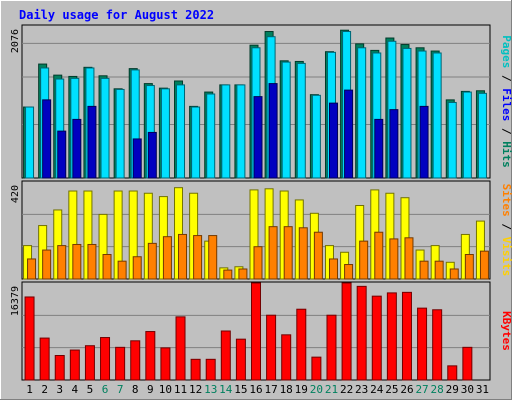  I want to click on x-tick-label-6: 6, so click(105, 389).